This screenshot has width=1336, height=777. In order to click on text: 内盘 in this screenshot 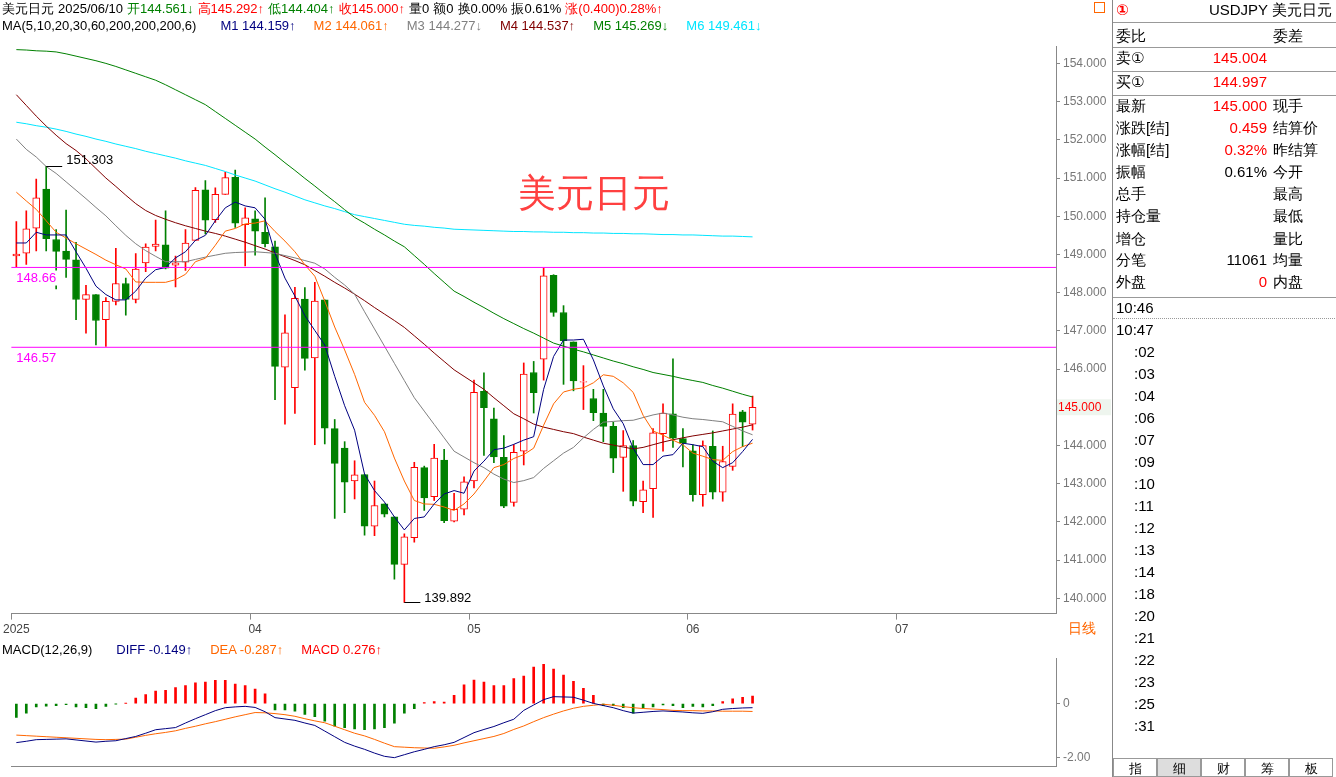, I will do `click(1288, 282)`.